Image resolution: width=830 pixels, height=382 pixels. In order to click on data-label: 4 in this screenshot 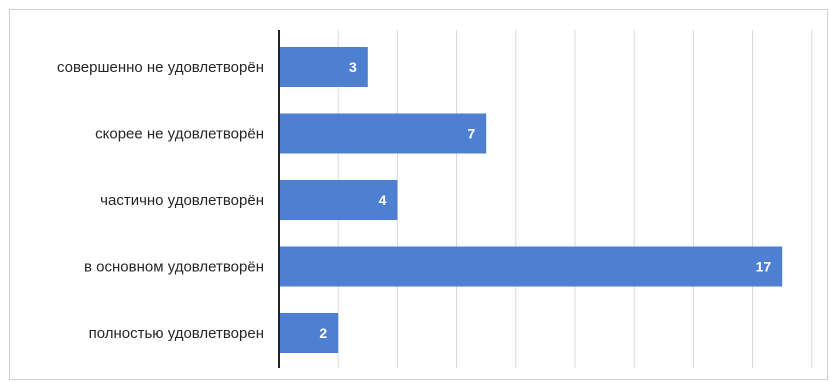, I will do `click(383, 200)`.